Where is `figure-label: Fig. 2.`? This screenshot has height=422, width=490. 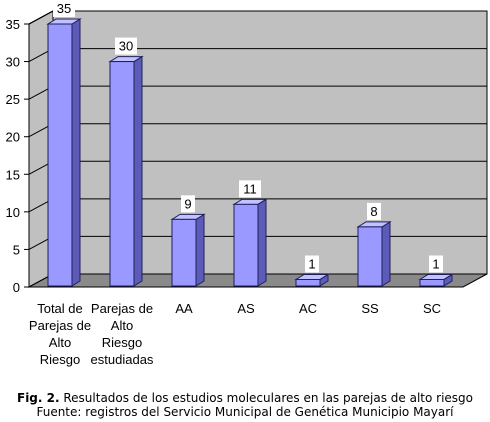 figure-label: Fig. 2. is located at coordinates (38, 398).